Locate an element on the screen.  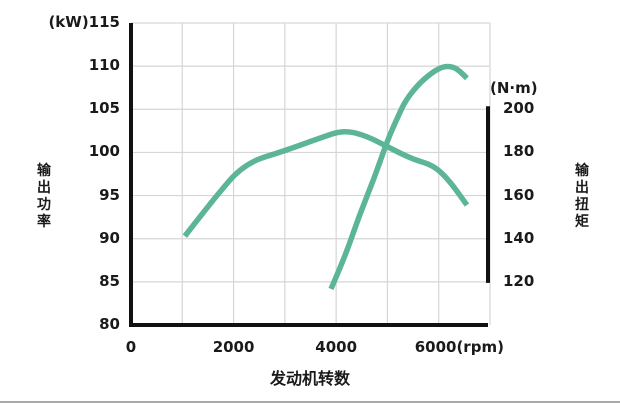
left-tick-label: 100 is located at coordinates (104, 151).